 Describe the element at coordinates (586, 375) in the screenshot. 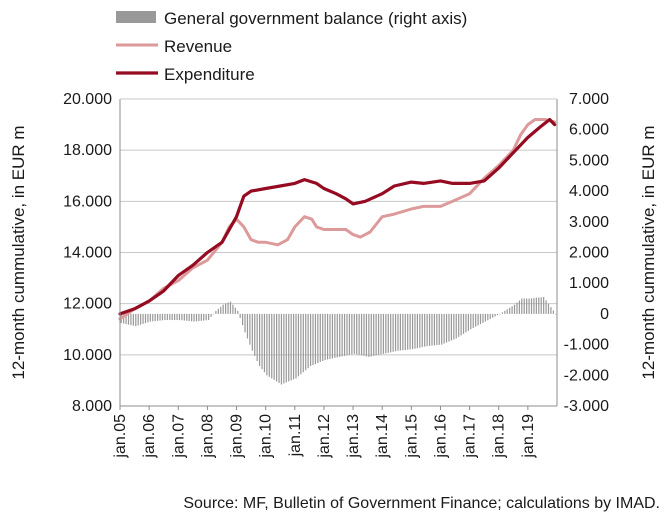

I see `right-tick-label: -2.000` at that location.